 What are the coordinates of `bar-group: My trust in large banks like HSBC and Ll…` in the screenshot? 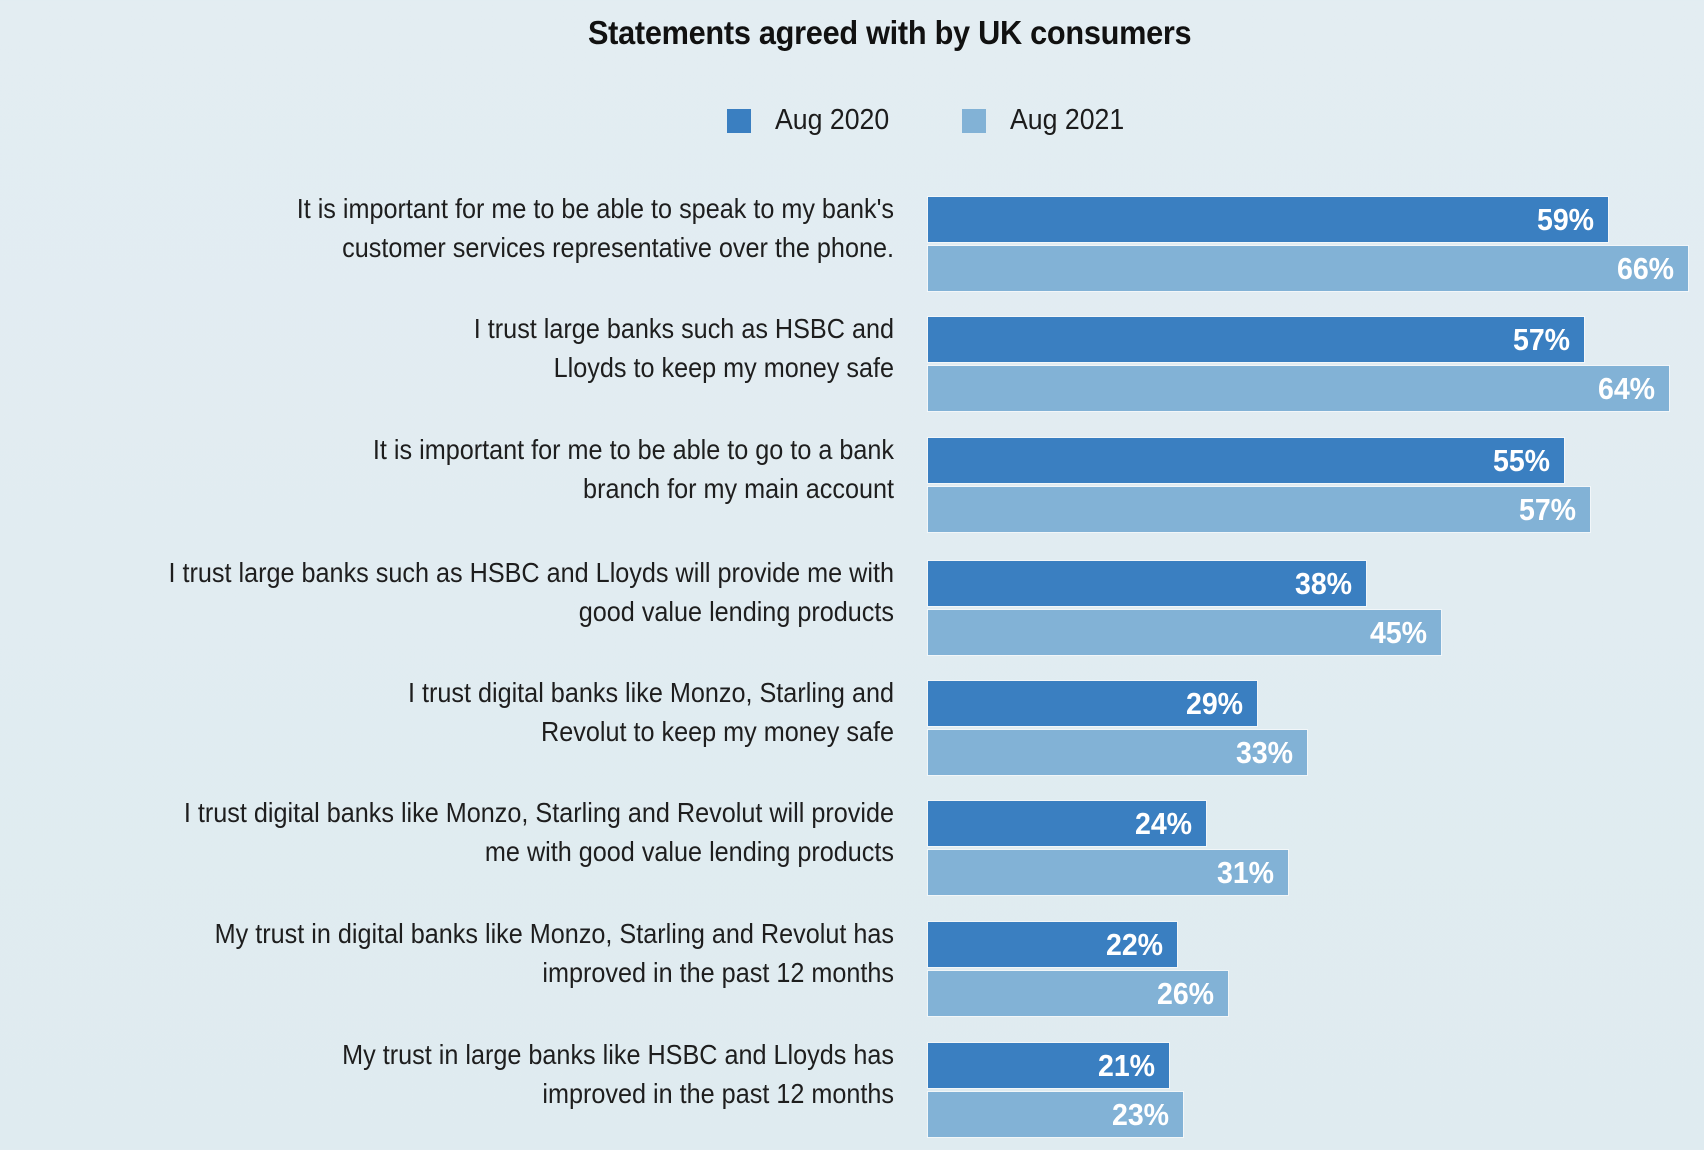 It's located at (852, 1088).